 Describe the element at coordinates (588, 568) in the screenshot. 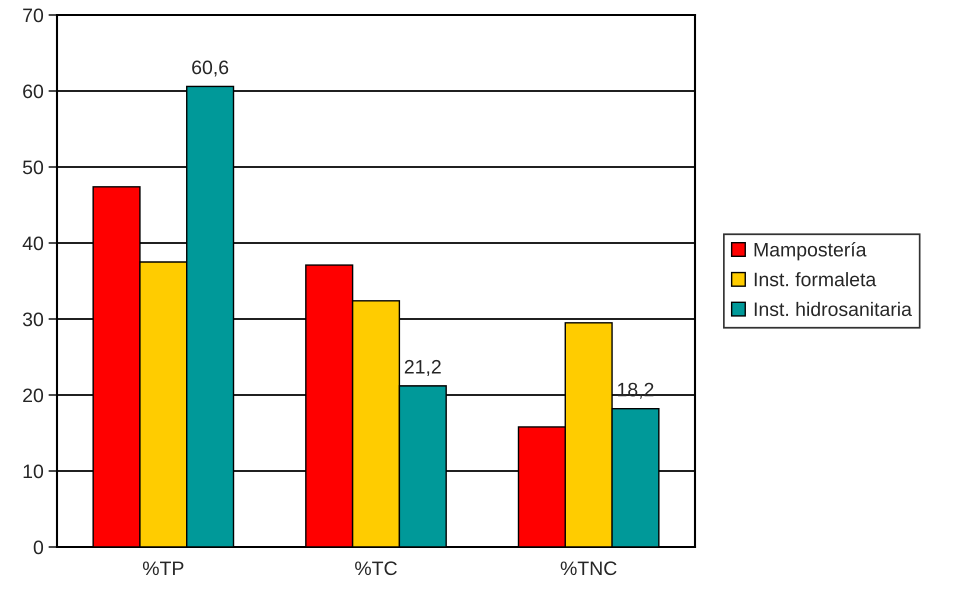

I see `x-tick-label: %TNC` at that location.